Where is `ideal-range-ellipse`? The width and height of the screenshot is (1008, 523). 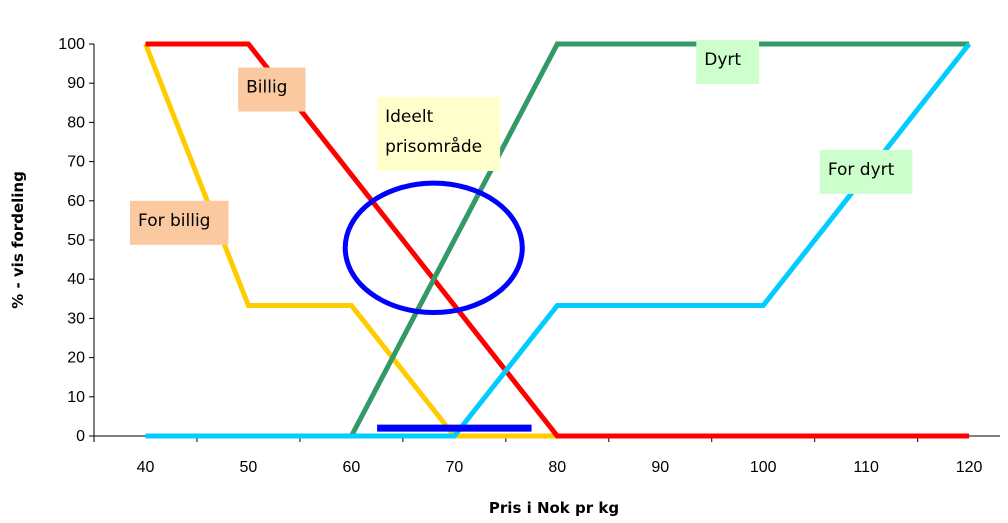 ideal-range-ellipse is located at coordinates (433, 248).